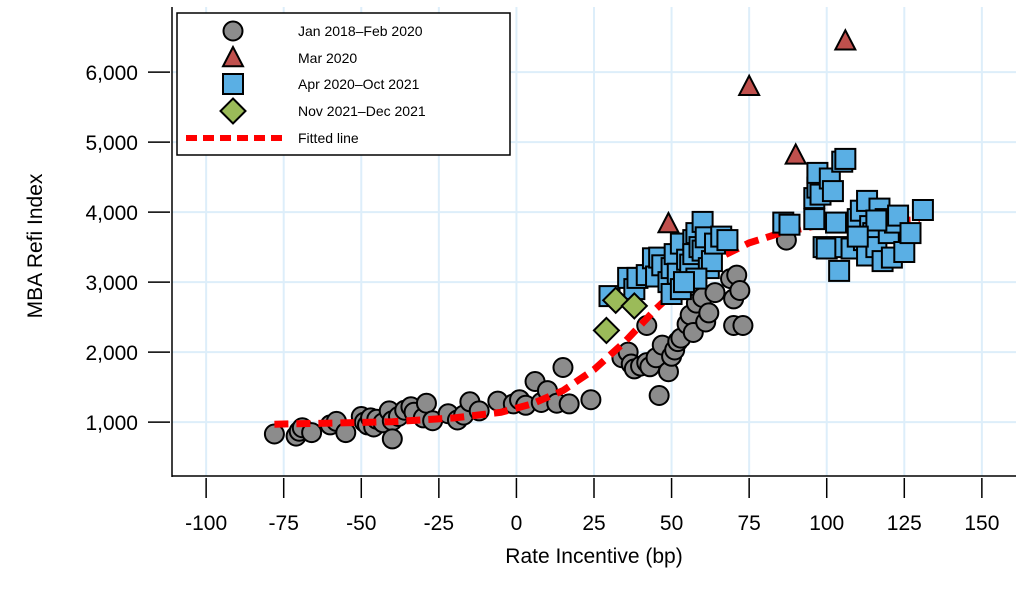 Image resolution: width=1024 pixels, height=591 pixels. What do you see at coordinates (111, 213) in the screenshot?
I see `y-tick-label: 4,000` at bounding box center [111, 213].